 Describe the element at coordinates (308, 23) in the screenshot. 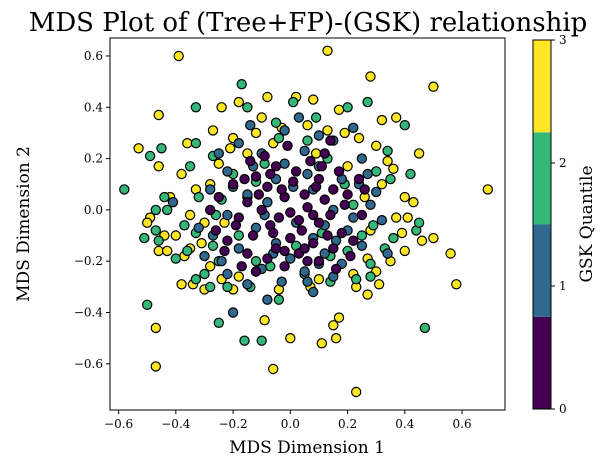

I see `chart-title: MDS Plot of (Tree+FP)-(GSK) relationship` at that location.